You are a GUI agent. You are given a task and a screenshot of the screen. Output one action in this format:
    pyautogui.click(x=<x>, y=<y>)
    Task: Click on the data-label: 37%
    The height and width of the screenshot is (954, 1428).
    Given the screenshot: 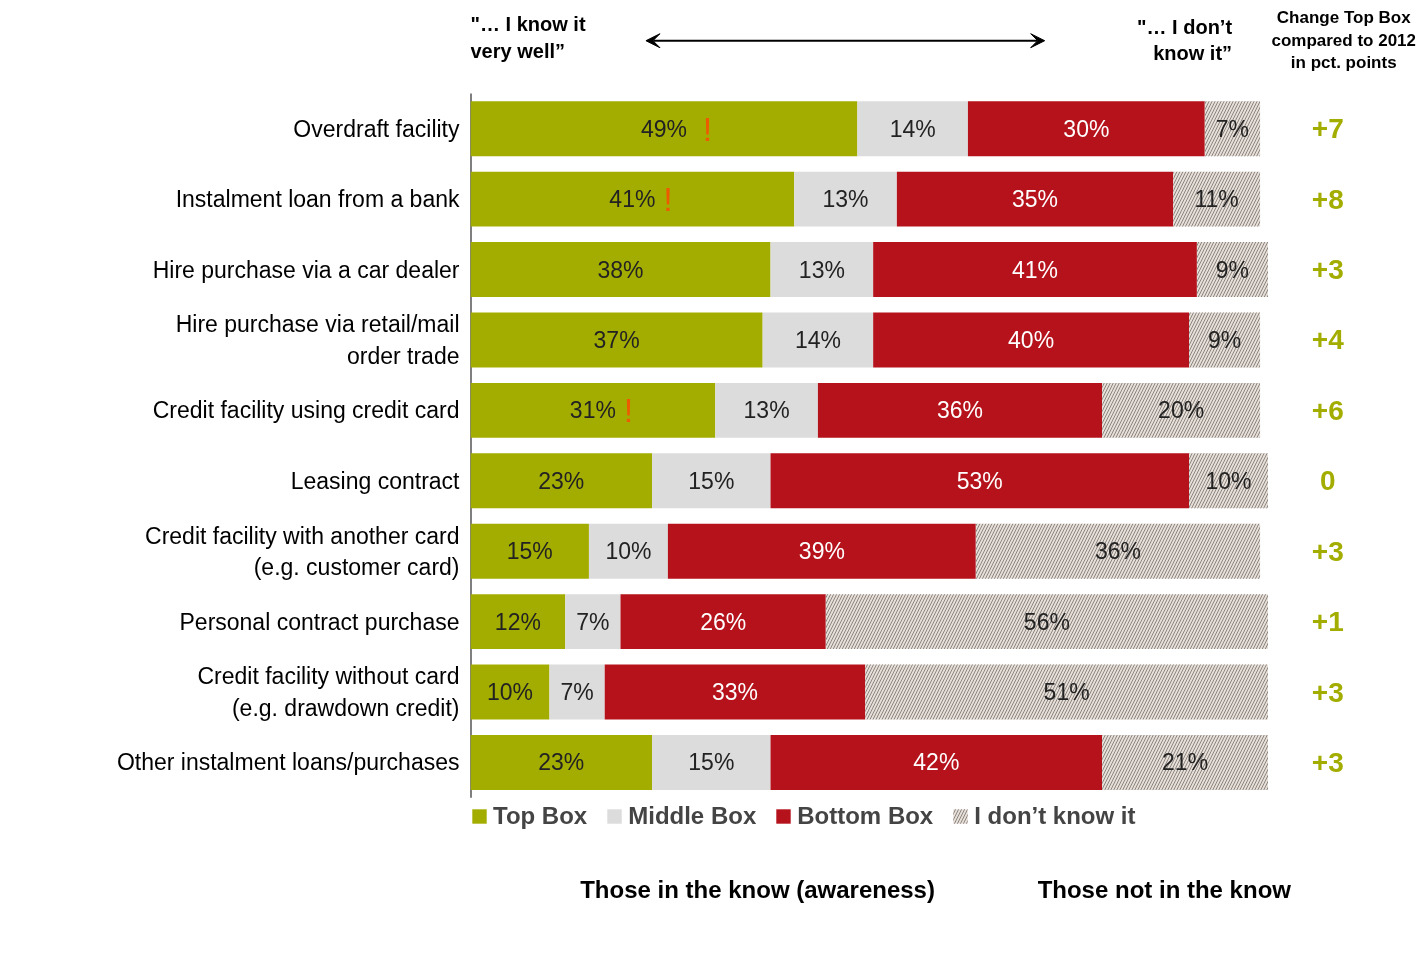 What is the action you would take?
    pyautogui.click(x=616, y=339)
    